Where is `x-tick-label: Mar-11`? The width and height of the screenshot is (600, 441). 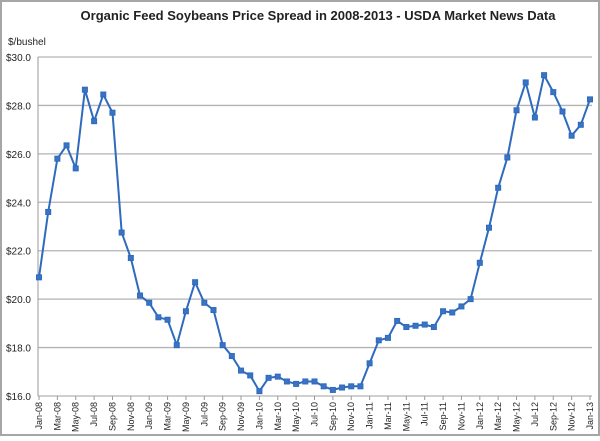
x-tick-label: Mar-11 is located at coordinates (388, 416).